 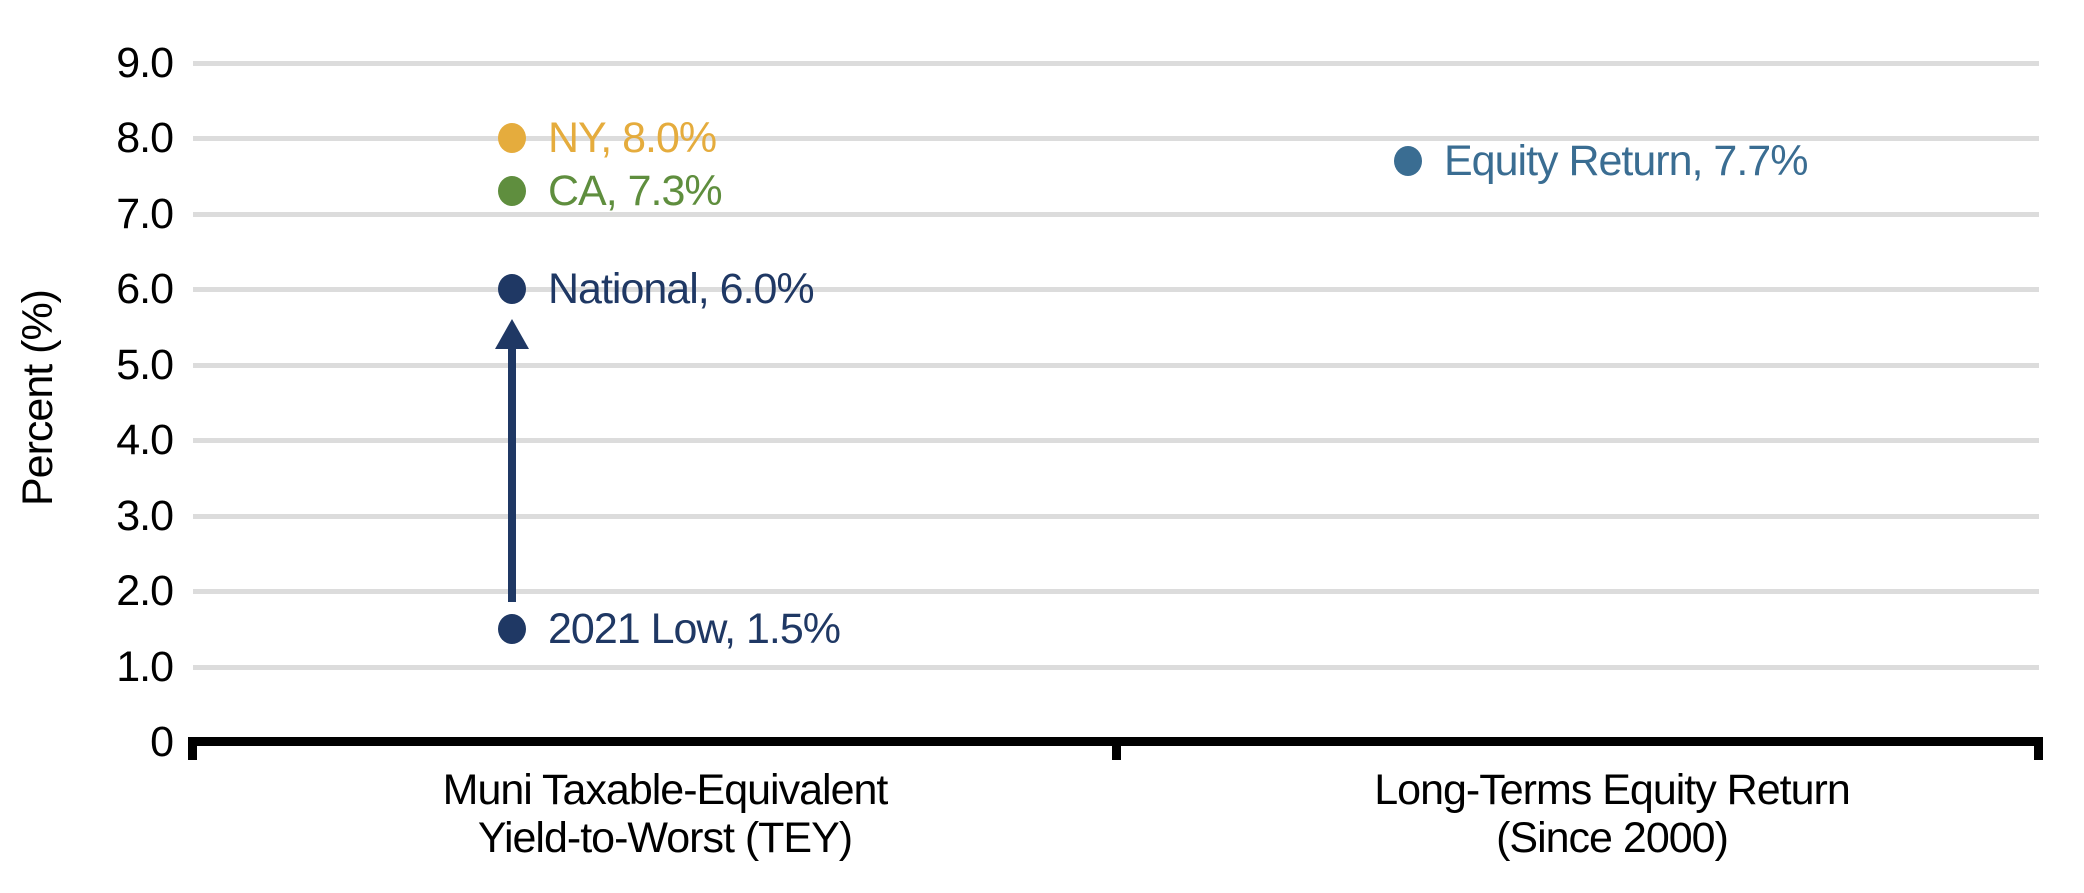 What do you see at coordinates (1116, 138) in the screenshot?
I see `gridline-8.0` at bounding box center [1116, 138].